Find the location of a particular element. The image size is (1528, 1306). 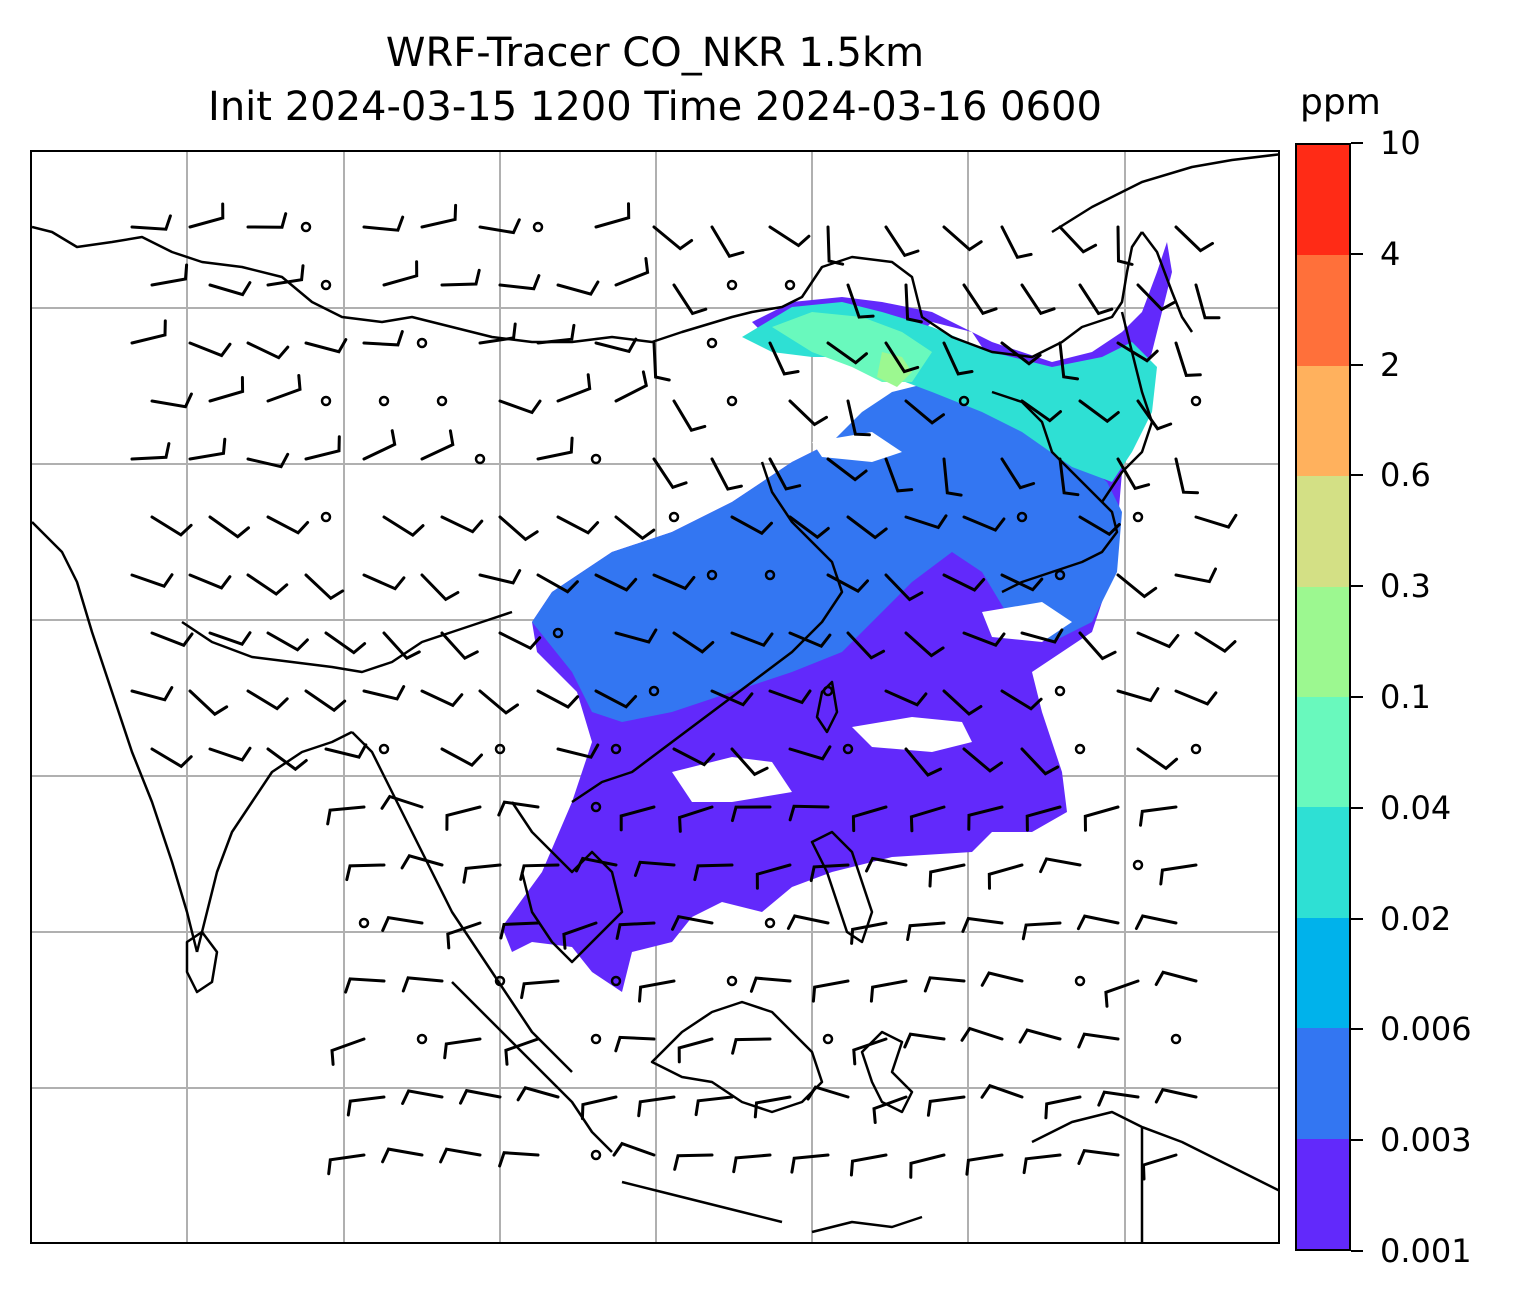

sulawesi is located at coordinates (887, 1072).